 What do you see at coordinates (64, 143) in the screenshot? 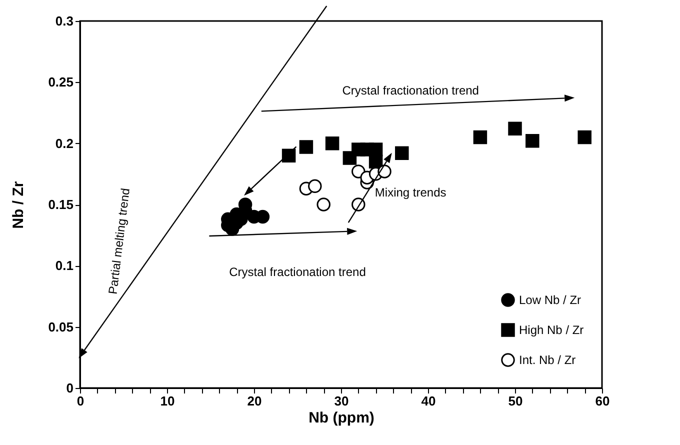
I see `y-tick-label: 0.2` at bounding box center [64, 143].